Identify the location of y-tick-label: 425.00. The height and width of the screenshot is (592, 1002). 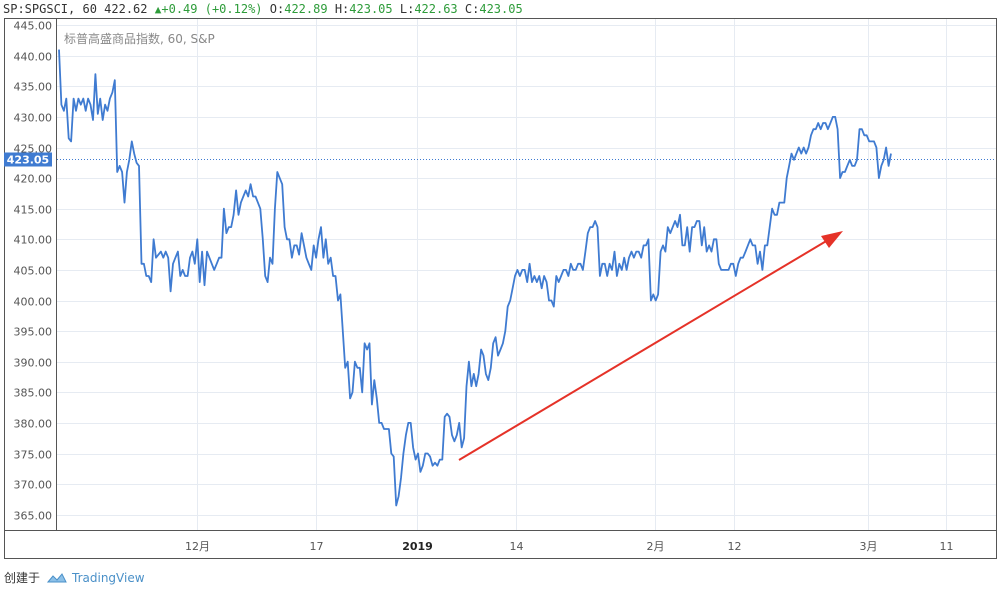
(33, 149).